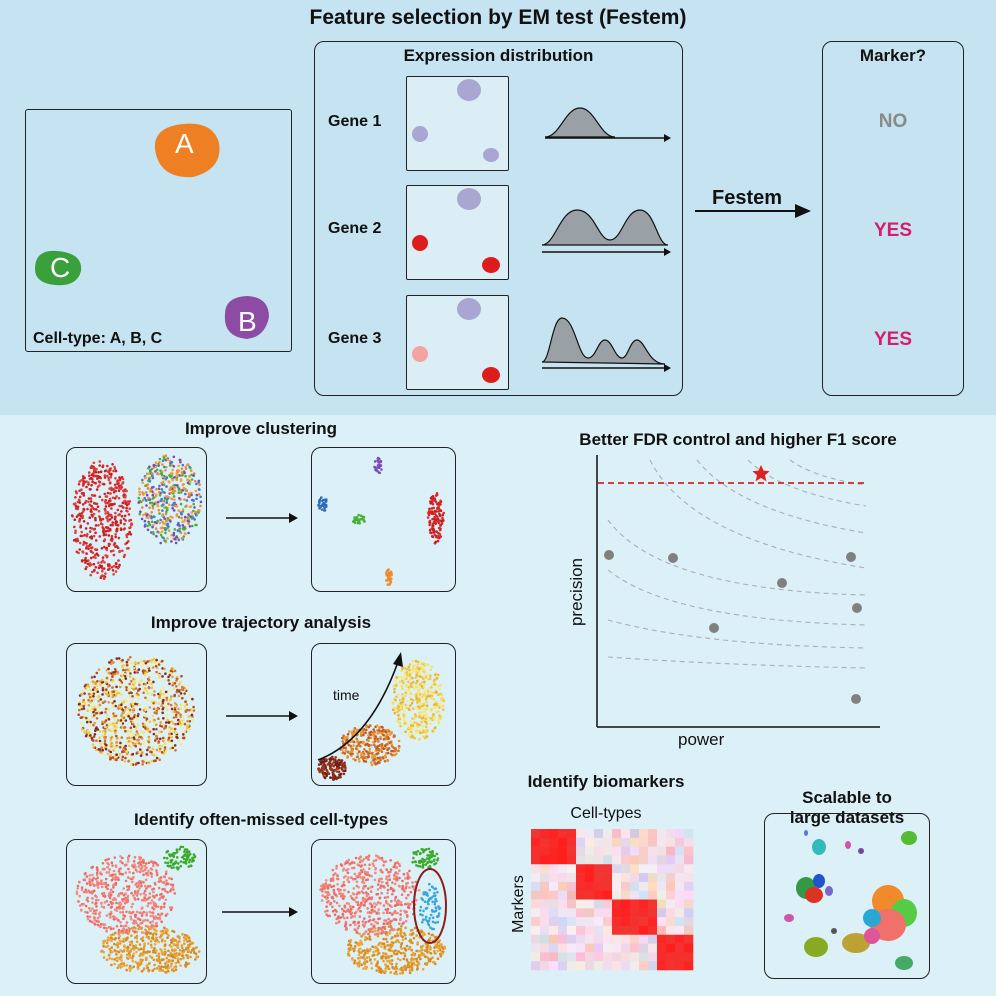  What do you see at coordinates (383, 714) in the screenshot?
I see `trajectory-after` at bounding box center [383, 714].